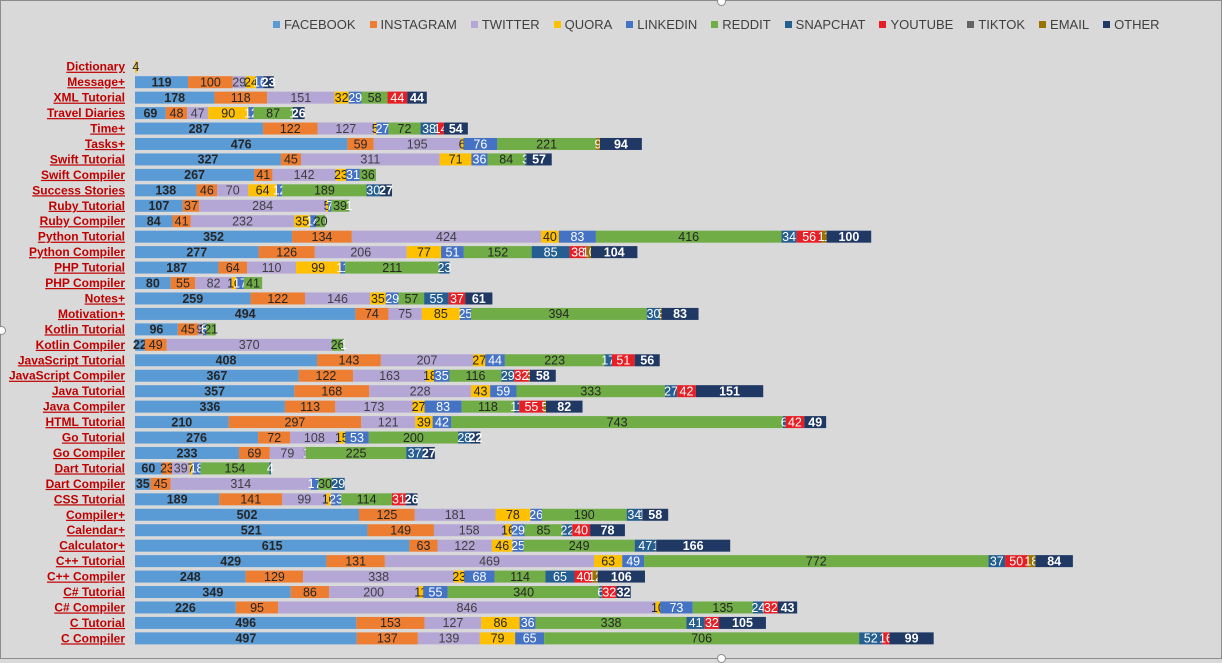  I want to click on bar-segment-java-tutorial-snapchat, so click(671, 391).